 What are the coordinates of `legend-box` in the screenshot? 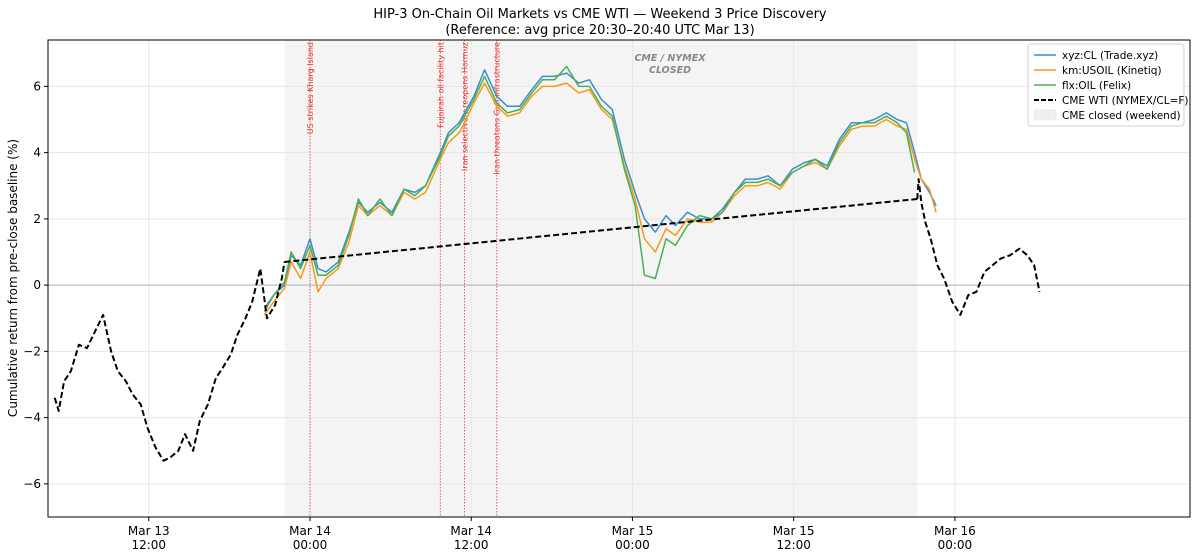 It's located at (1106, 85).